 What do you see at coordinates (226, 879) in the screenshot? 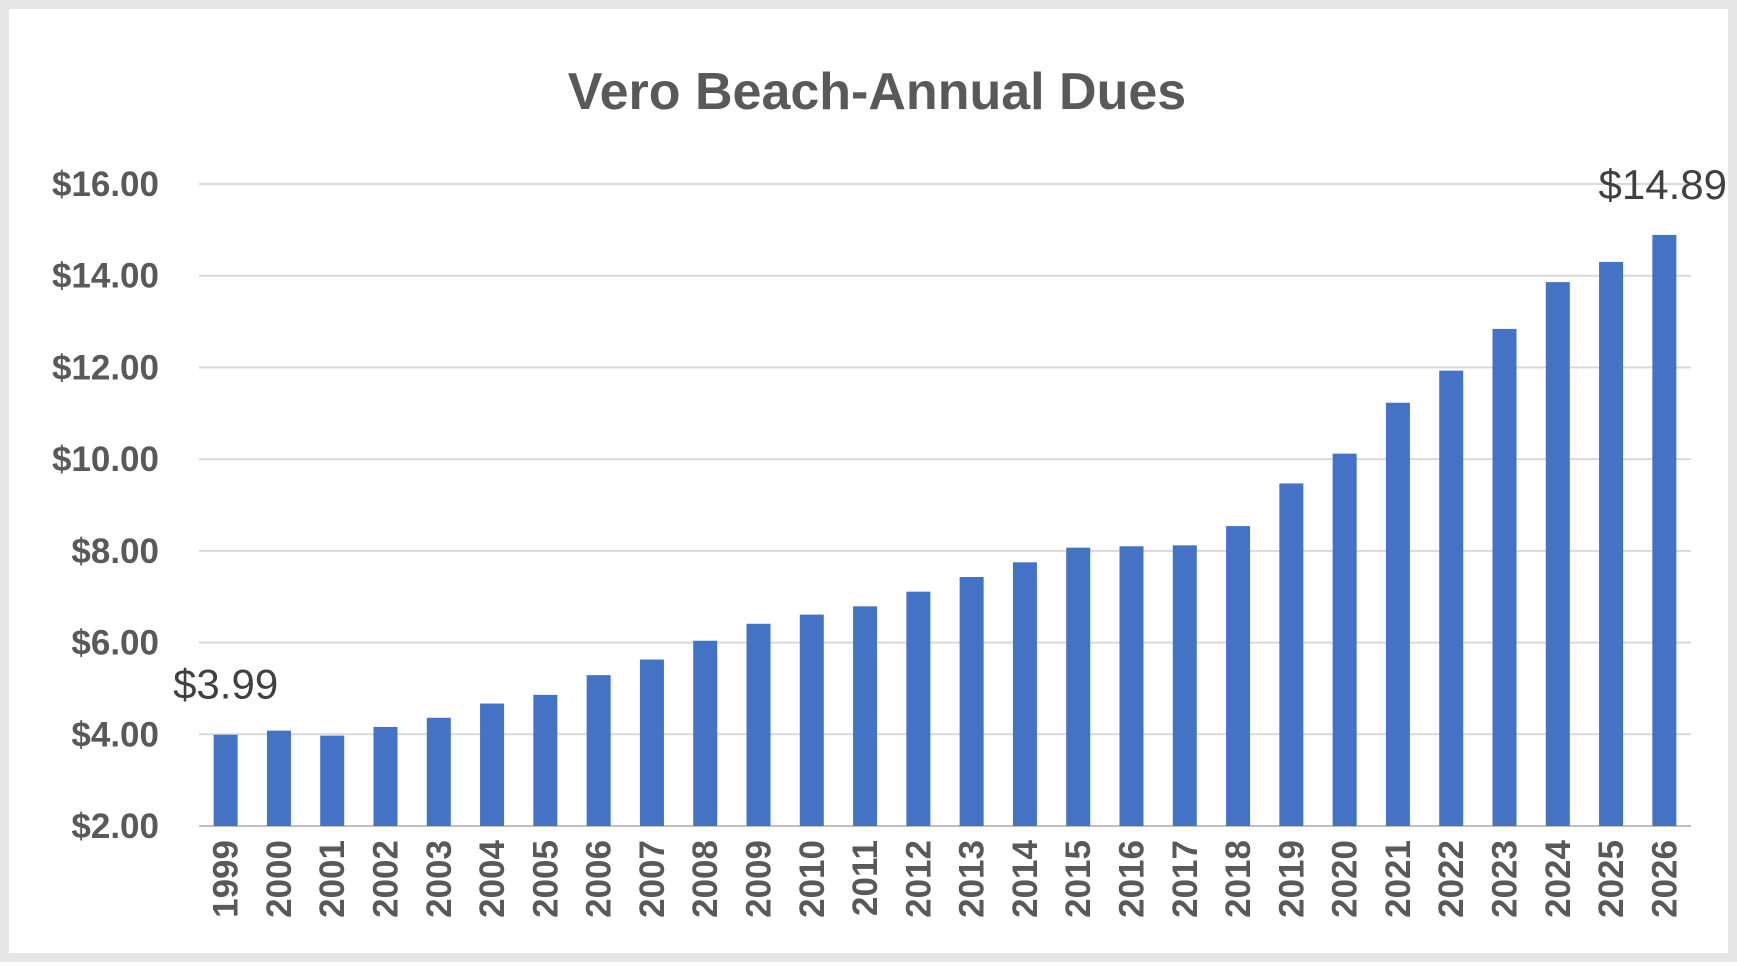
I see `x-tick-label: 1999` at bounding box center [226, 879].